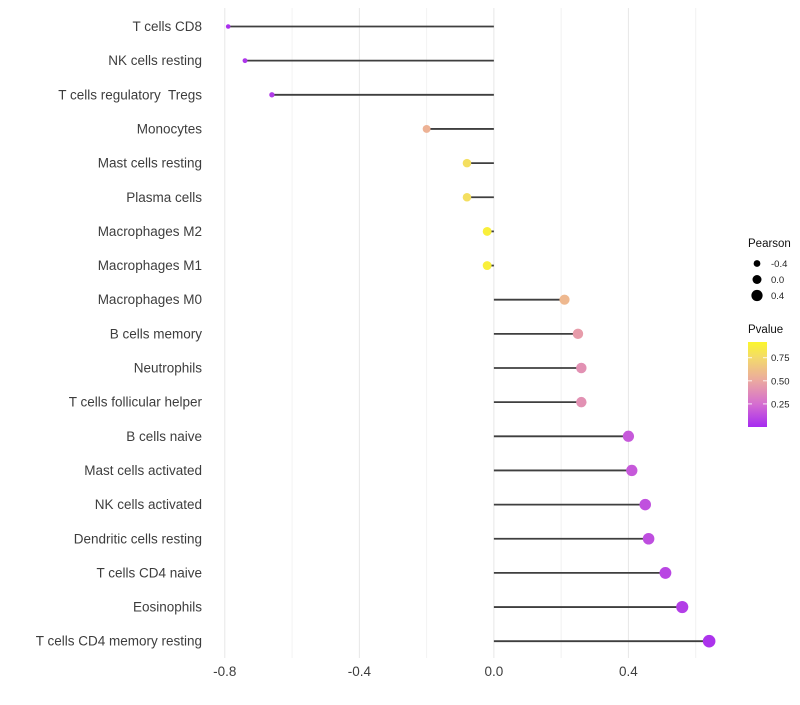 This screenshot has width=800, height=705. What do you see at coordinates (148, 504) in the screenshot?
I see `category-label: NK cells activated` at bounding box center [148, 504].